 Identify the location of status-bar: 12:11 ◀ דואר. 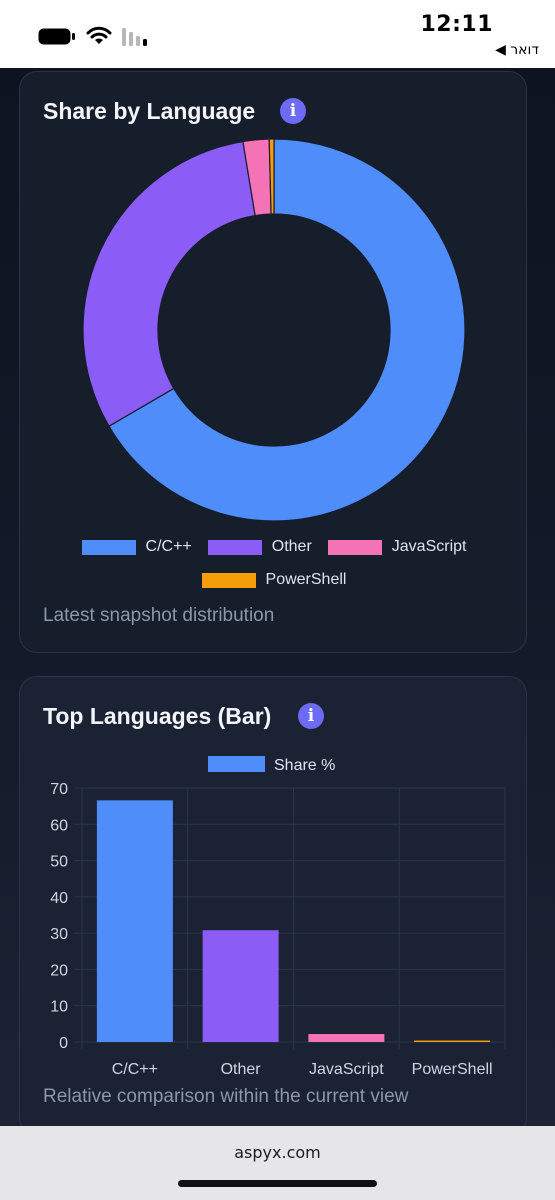
(277, 34).